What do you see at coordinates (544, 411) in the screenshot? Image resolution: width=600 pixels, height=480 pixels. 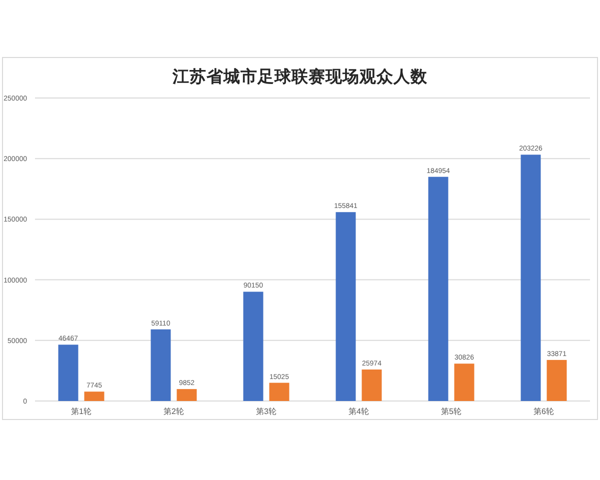 I see `x-tick-label: 第6轮` at bounding box center [544, 411].